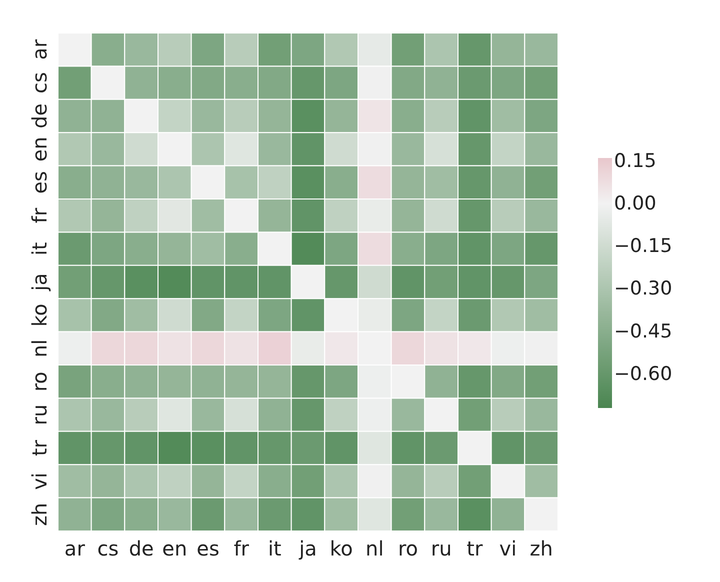  I want to click on color-bar-label: −0.15, so click(643, 246).